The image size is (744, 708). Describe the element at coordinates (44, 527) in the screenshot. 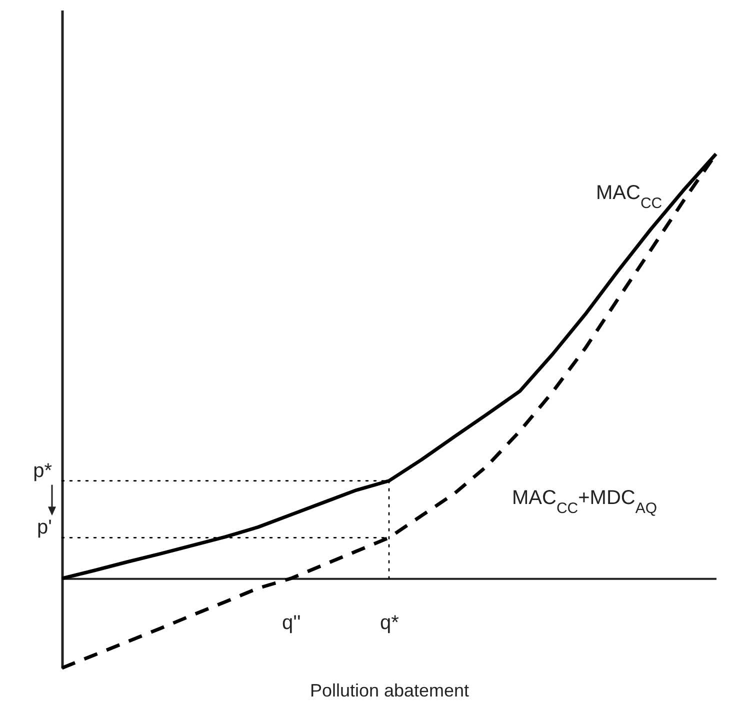

I see `text: p'` at that location.